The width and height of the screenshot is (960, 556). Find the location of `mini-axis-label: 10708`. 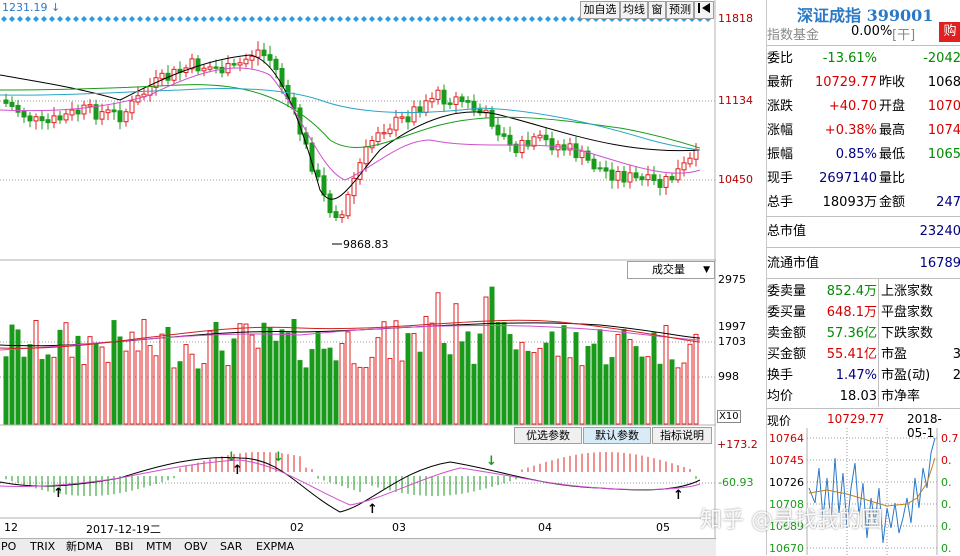

mini-axis-label: 10708 is located at coordinates (786, 504).